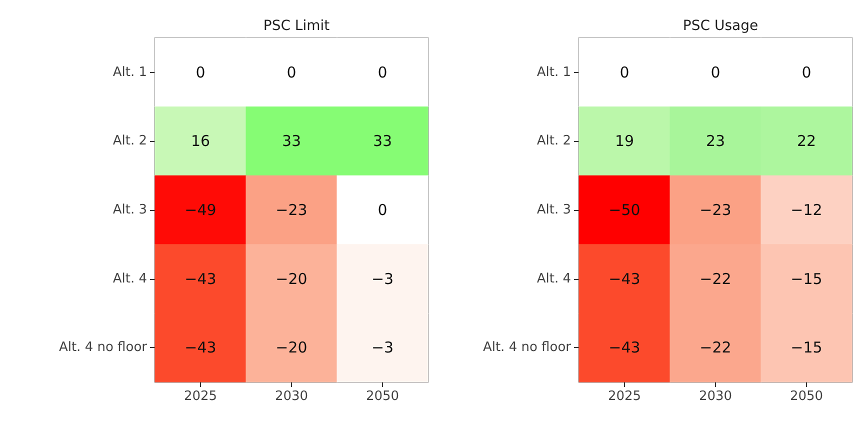 The height and width of the screenshot is (431, 865). I want to click on data-label: −49, so click(200, 210).